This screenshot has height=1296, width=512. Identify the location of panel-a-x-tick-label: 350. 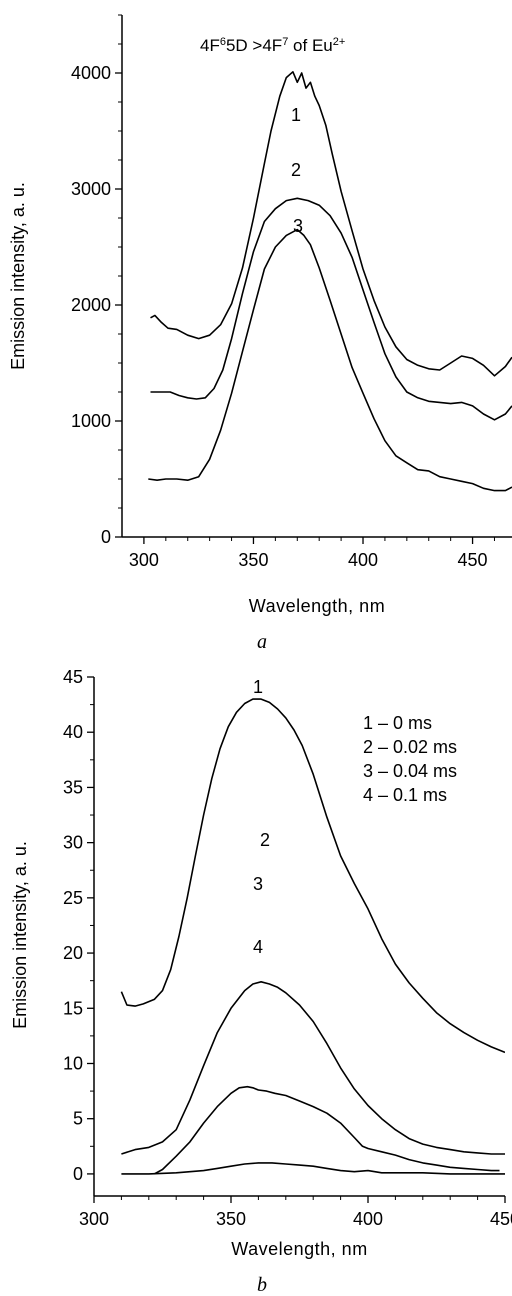
(253, 560).